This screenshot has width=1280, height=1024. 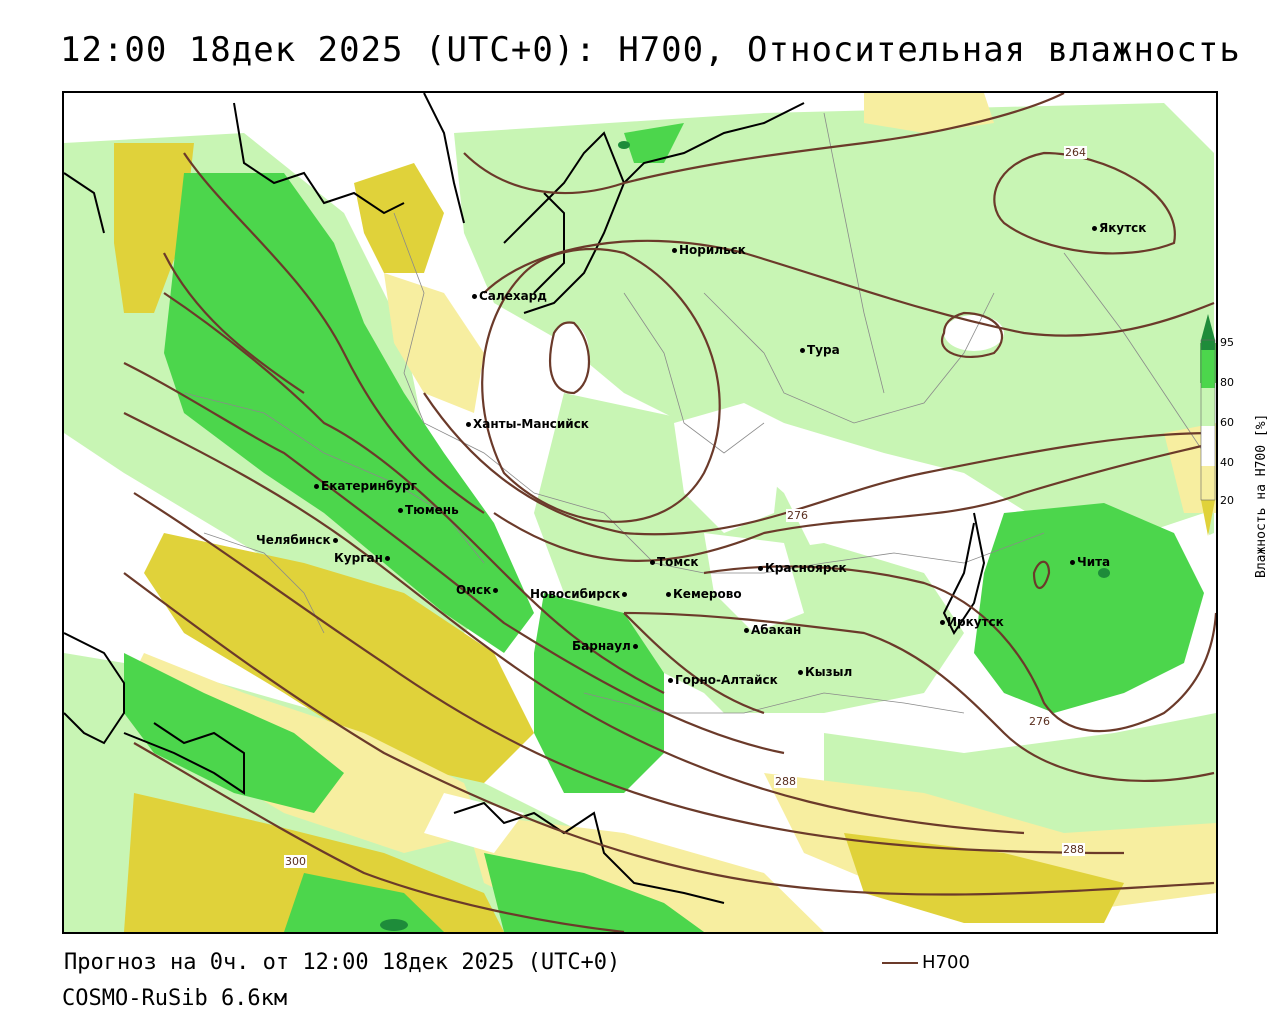 What do you see at coordinates (1208, 425) in the screenshot?
I see `legend-colorbar` at bounding box center [1208, 425].